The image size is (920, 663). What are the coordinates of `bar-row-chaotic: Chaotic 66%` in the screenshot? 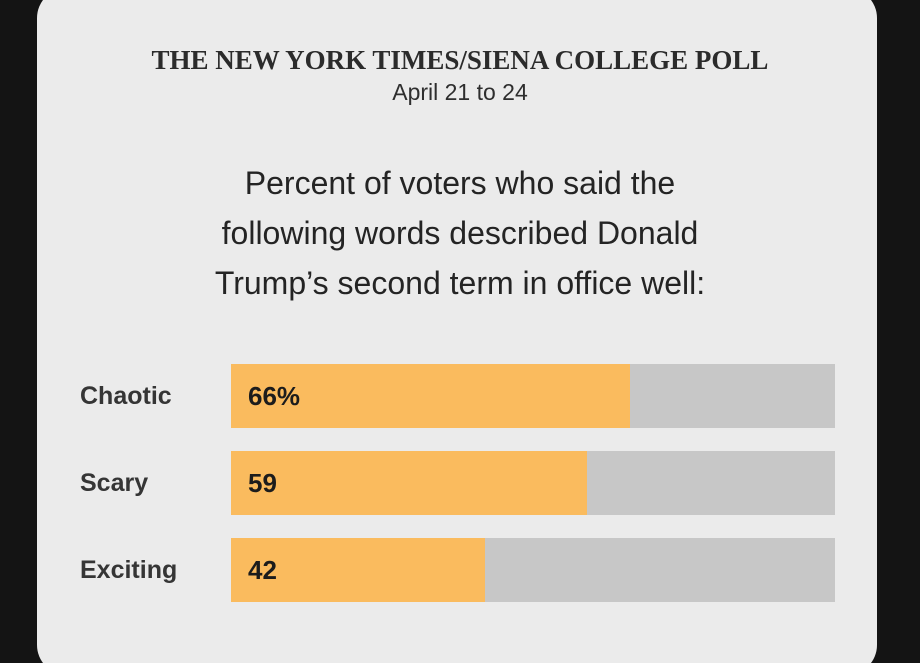 It's located at (457, 396).